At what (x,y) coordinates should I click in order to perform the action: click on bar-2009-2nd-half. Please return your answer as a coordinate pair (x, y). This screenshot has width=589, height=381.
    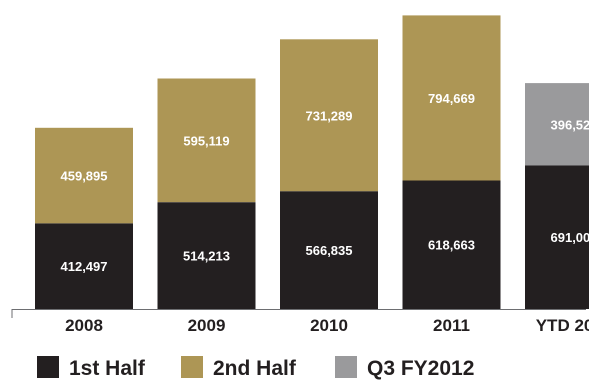
    Looking at the image, I should click on (206, 140).